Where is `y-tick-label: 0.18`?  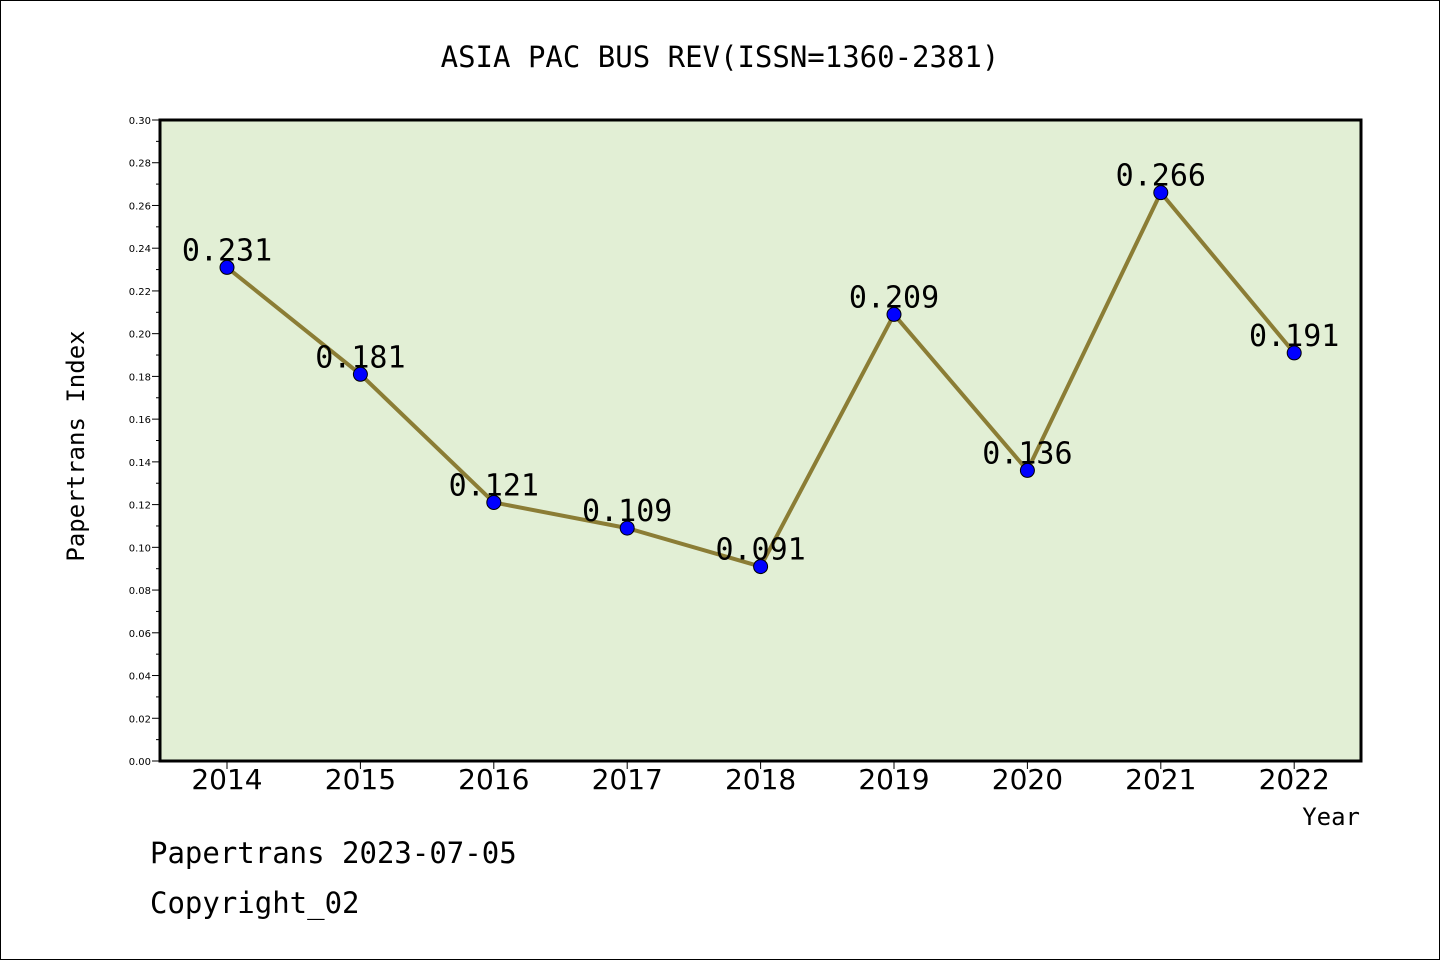
y-tick-label: 0.18 is located at coordinates (140, 377).